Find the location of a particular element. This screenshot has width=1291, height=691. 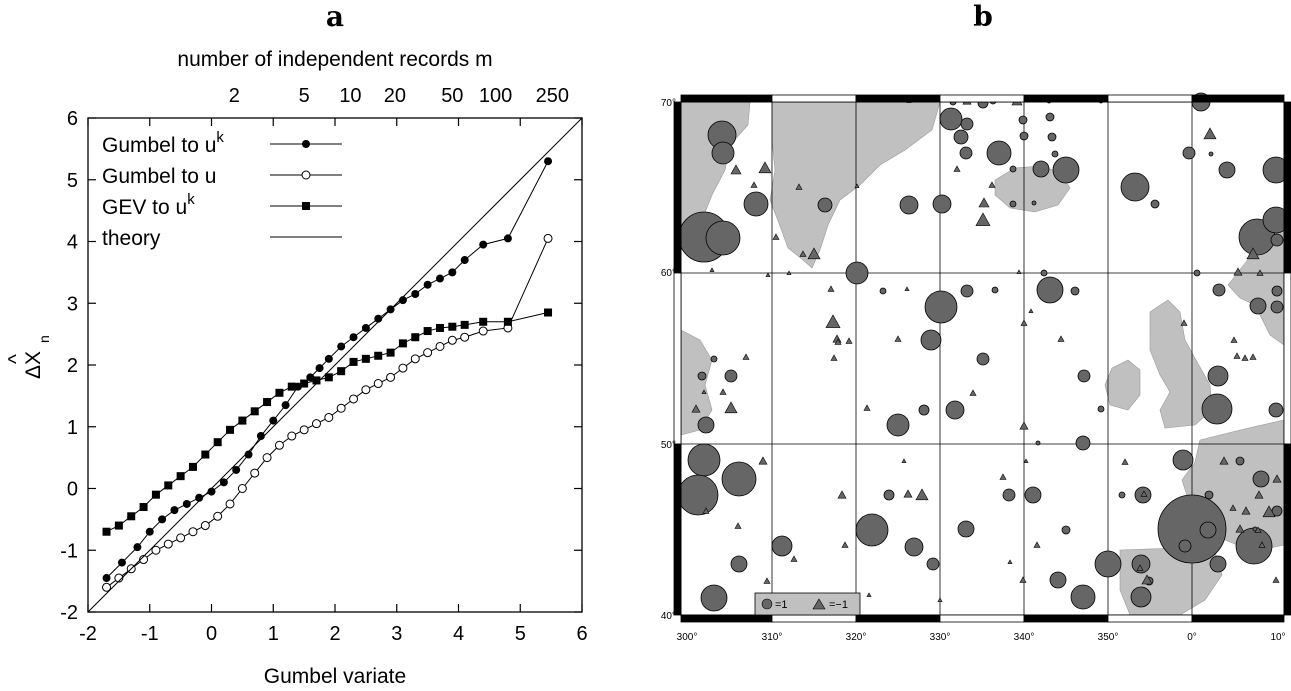

legend-triangle-icon is located at coordinates (819, 604).